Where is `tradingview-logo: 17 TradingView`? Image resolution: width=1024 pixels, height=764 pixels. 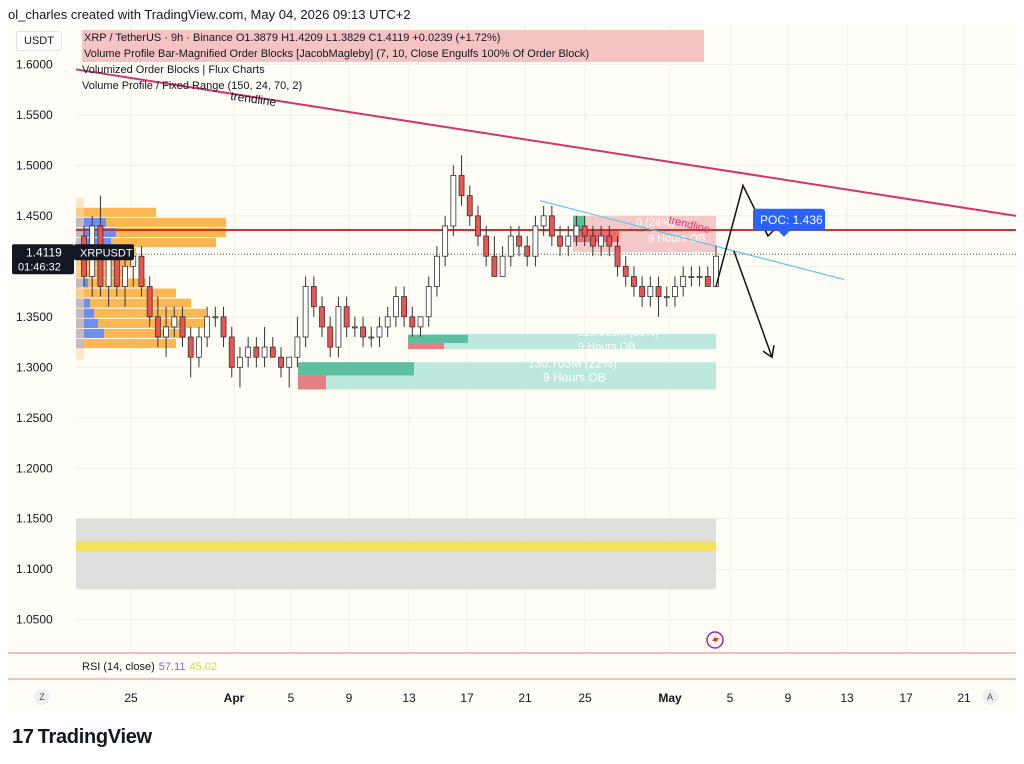
tradingview-logo: 17 TradingView is located at coordinates (82, 737).